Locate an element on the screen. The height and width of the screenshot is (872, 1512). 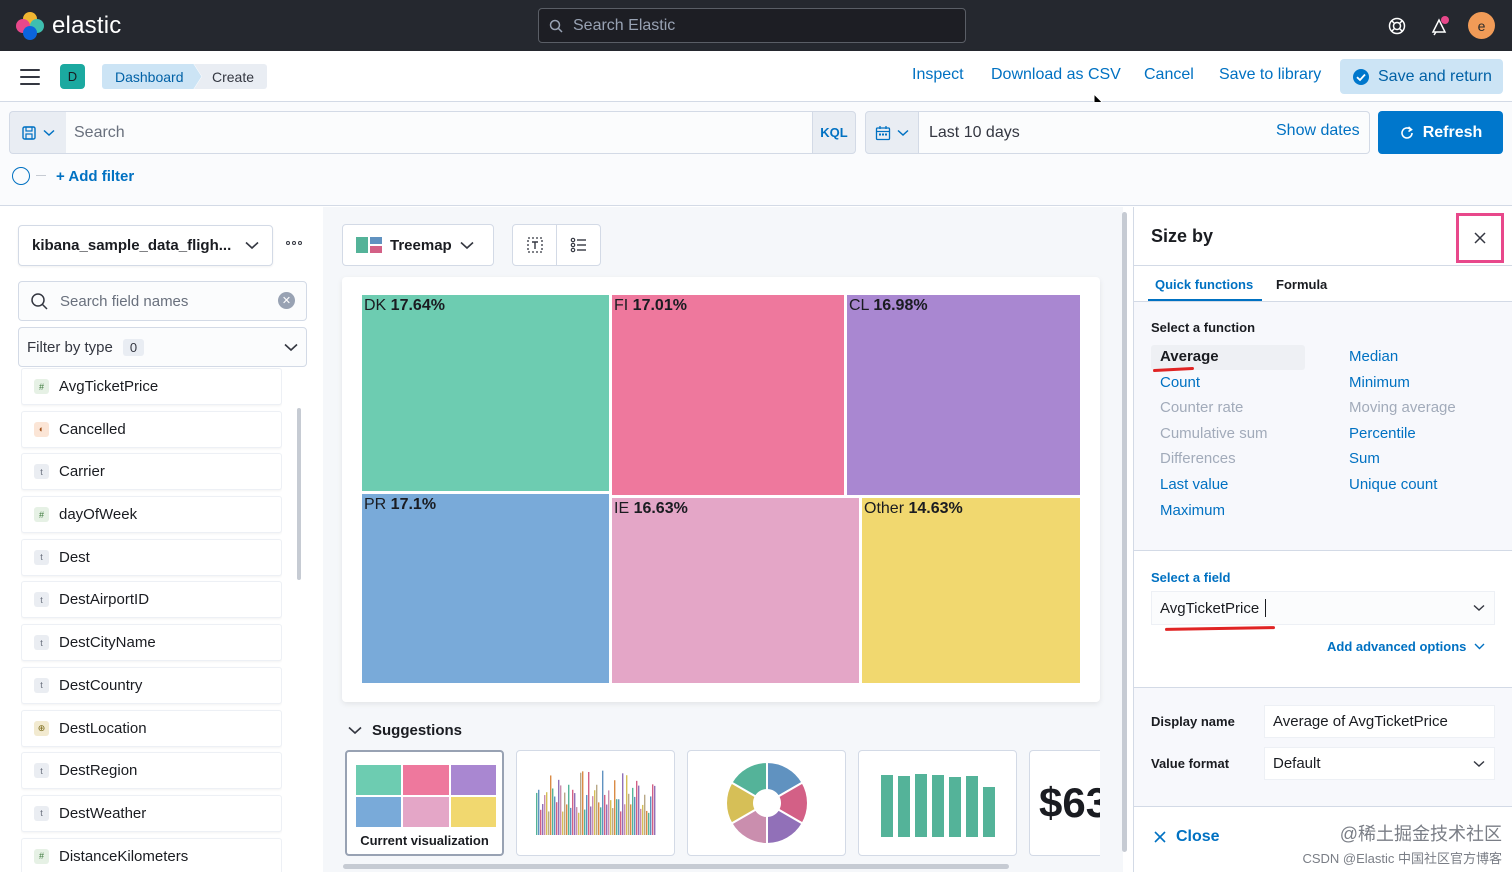
save-to-library-link: Save to library is located at coordinates (1270, 74).